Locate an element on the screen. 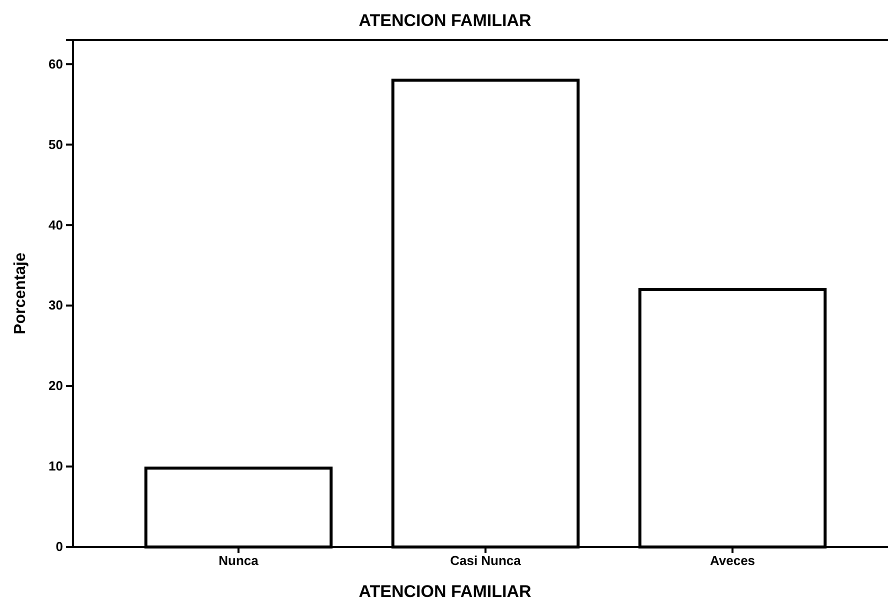 The height and width of the screenshot is (603, 890). x-tick-label: Aveces is located at coordinates (733, 560).